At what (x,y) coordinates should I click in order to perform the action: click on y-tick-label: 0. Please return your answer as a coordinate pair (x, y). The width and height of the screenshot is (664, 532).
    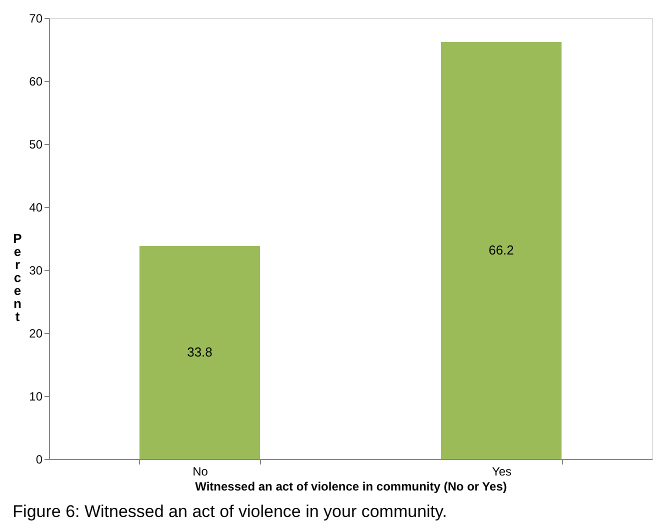
    Looking at the image, I should click on (39, 459).